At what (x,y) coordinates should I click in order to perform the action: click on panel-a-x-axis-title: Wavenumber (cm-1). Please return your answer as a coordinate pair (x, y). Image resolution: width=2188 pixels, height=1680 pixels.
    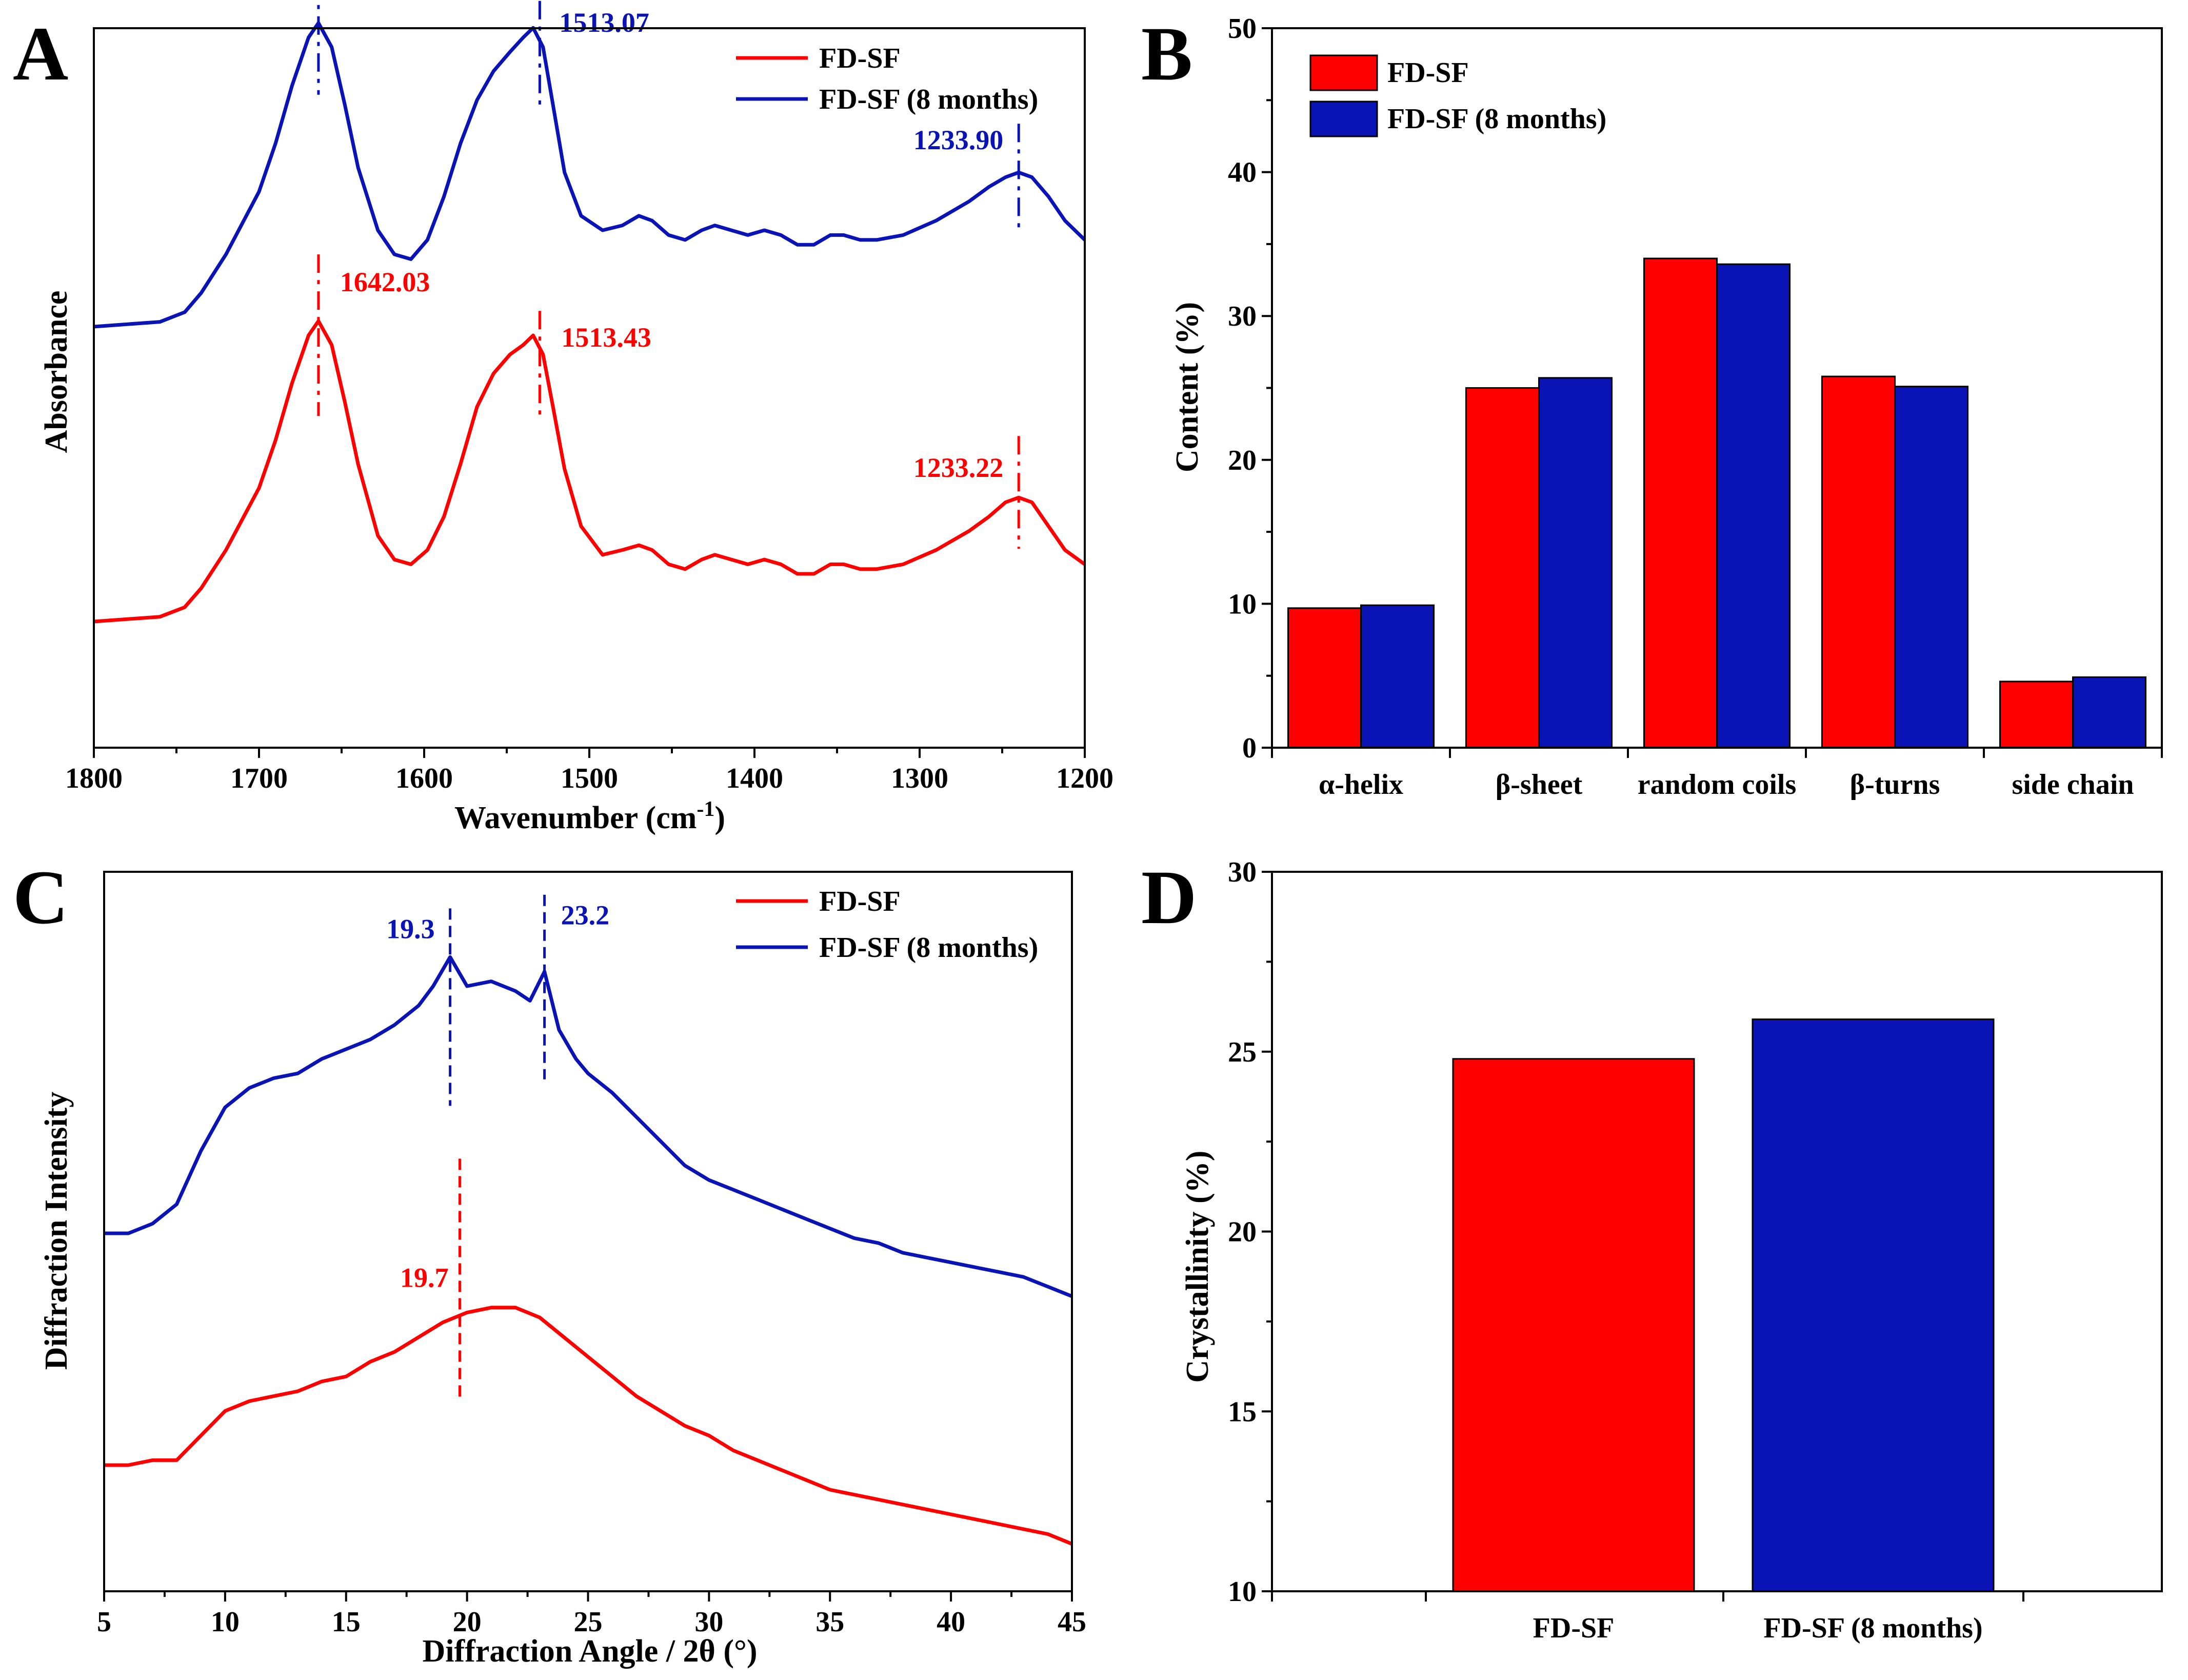
    Looking at the image, I should click on (589, 816).